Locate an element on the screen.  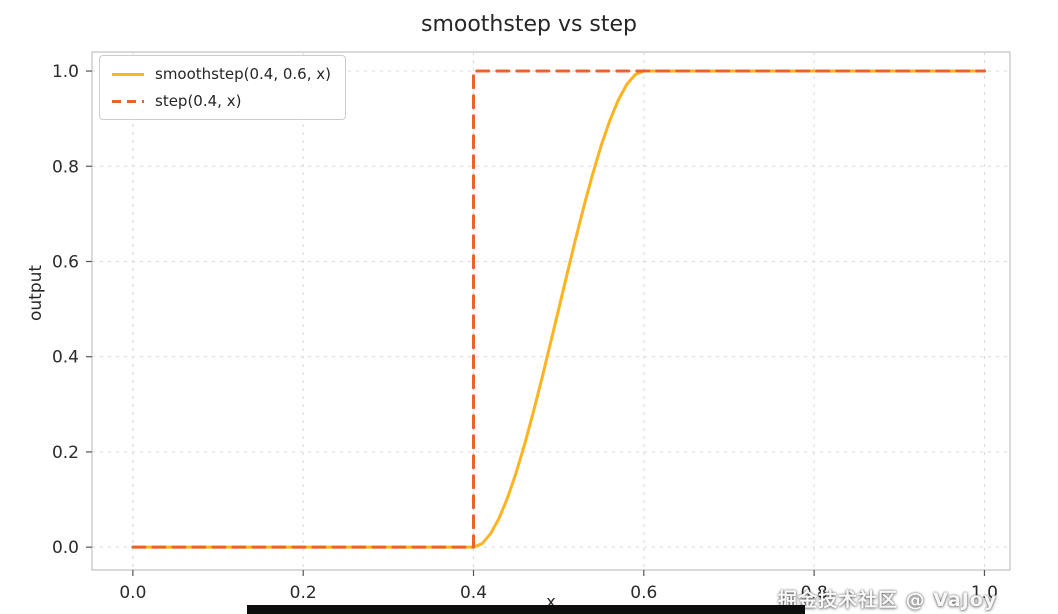
y-tick-label: 0.6 is located at coordinates (65, 262).